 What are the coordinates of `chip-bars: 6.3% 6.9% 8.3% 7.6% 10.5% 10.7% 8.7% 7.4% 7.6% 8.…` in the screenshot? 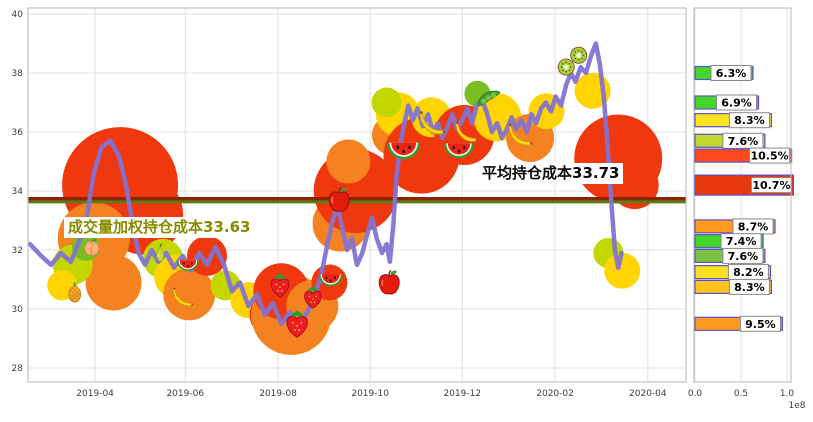 It's located at (744, 198).